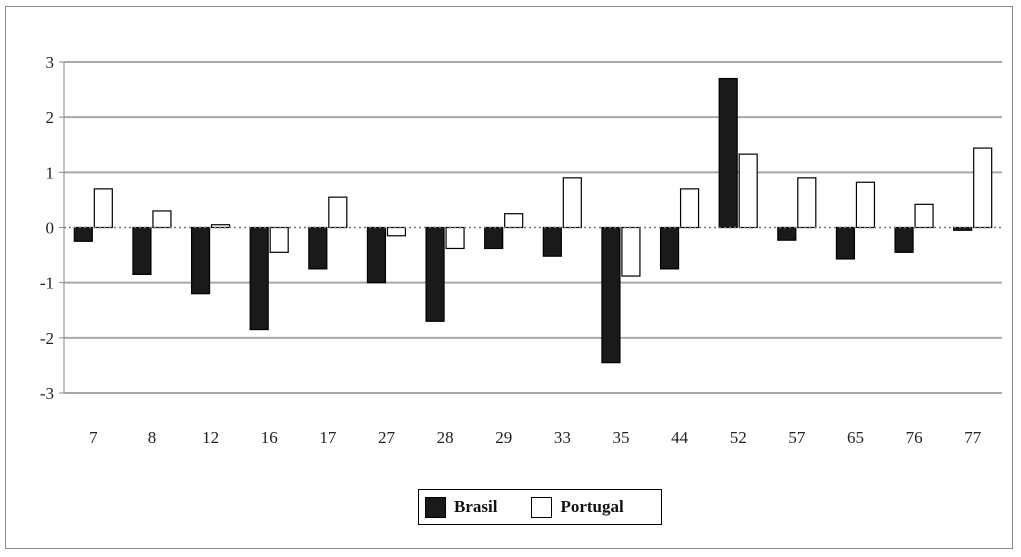 This screenshot has height=557, width=1021. Describe the element at coordinates (50, 228) in the screenshot. I see `y-tick-label: 0` at that location.